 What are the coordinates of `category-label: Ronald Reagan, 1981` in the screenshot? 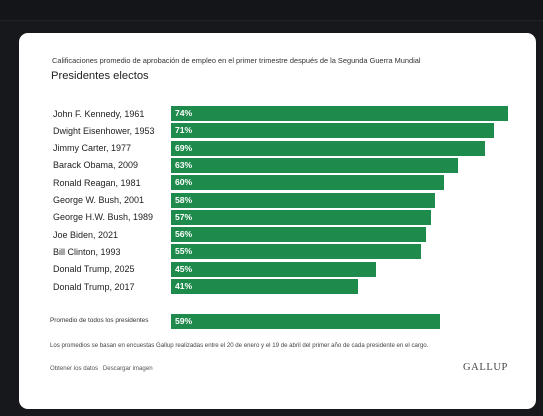 It's located at (97, 182).